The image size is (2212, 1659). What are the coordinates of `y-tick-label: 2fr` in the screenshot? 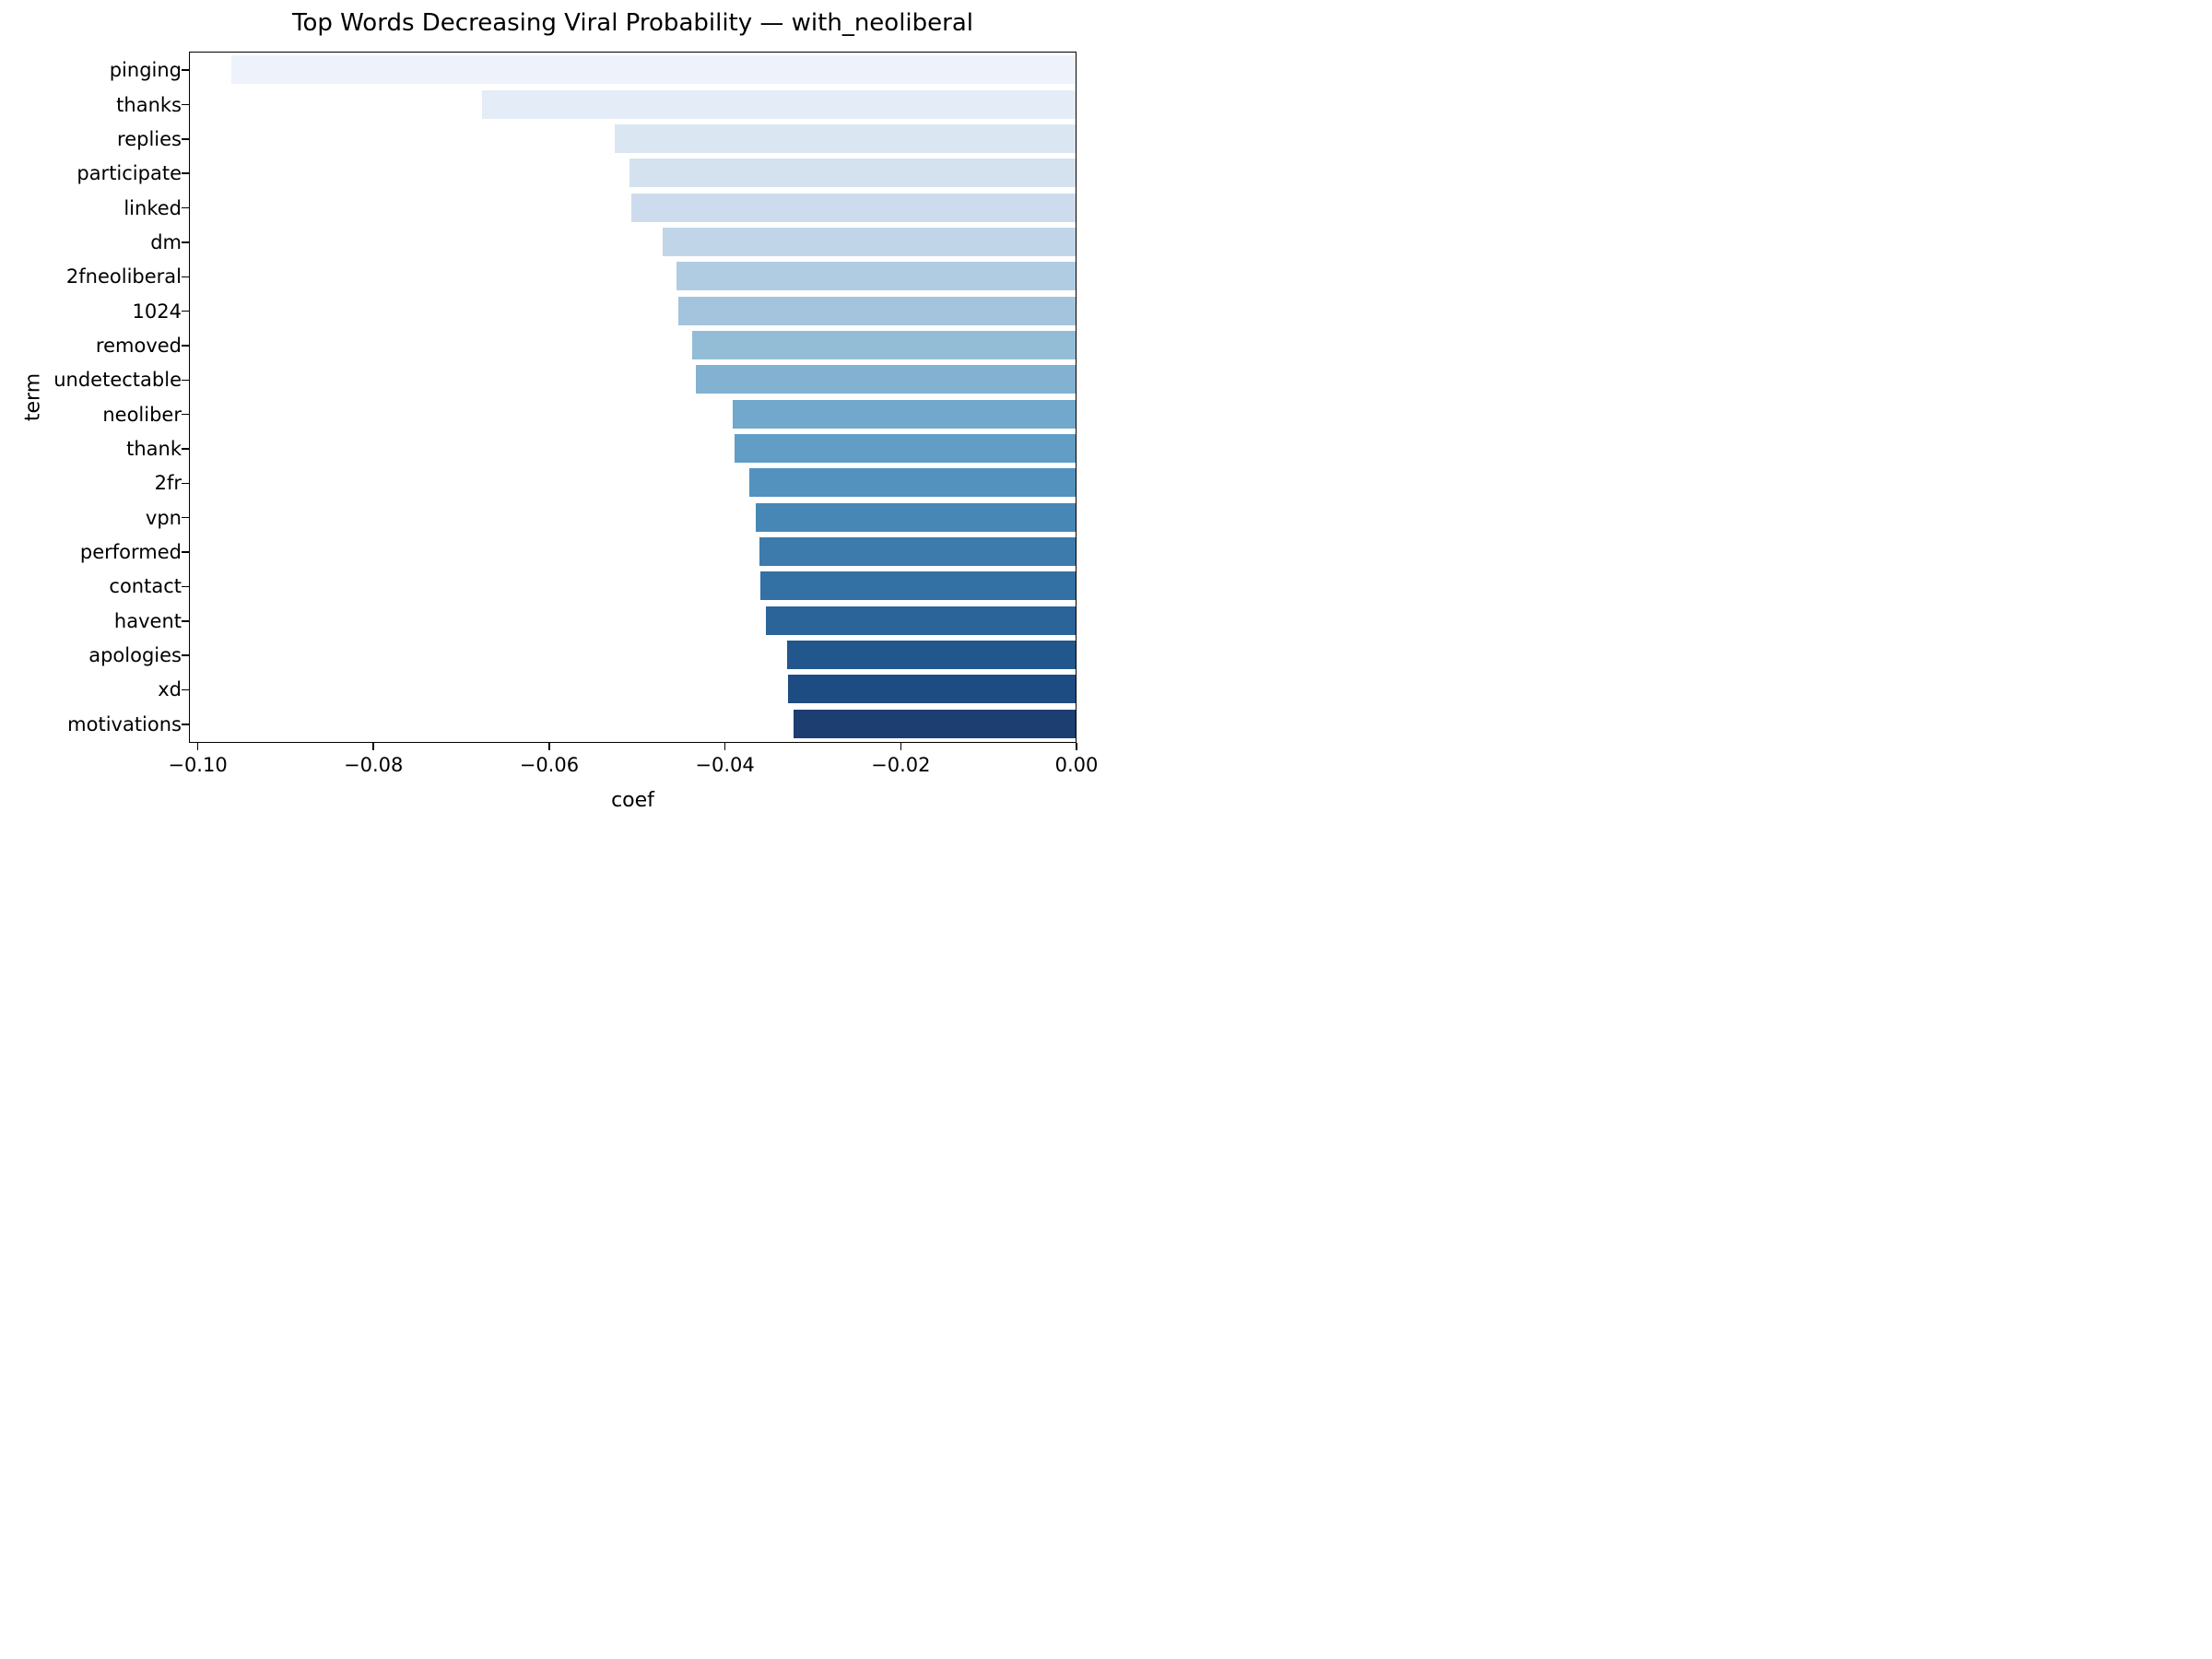 It's located at (168, 483).